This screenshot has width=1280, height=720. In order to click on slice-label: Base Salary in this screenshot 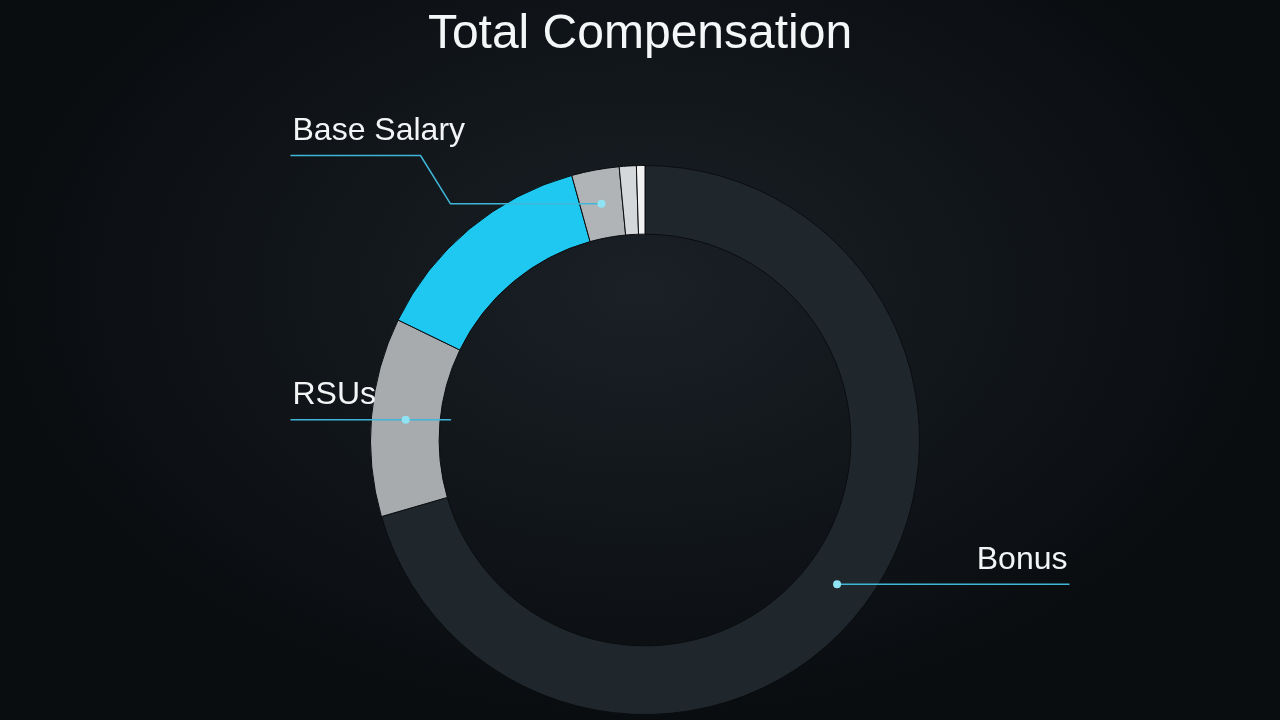, I will do `click(379, 129)`.